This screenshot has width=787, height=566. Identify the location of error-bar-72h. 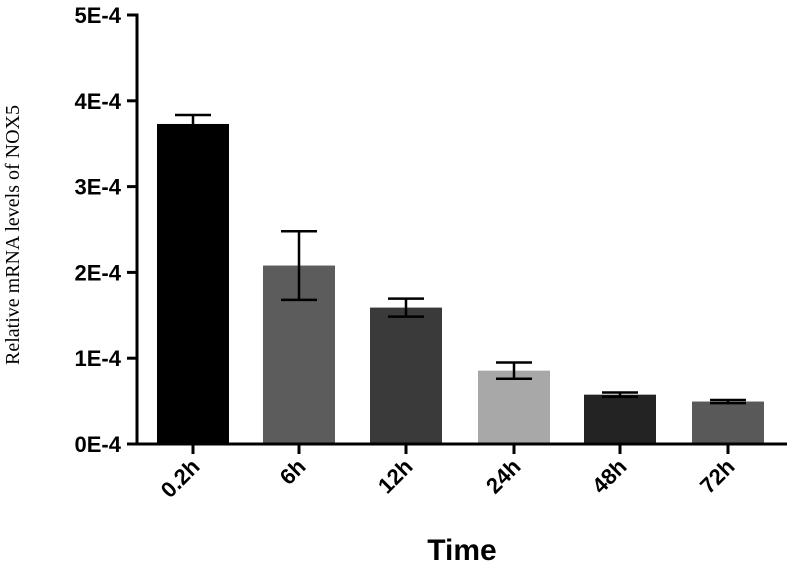
(728, 401).